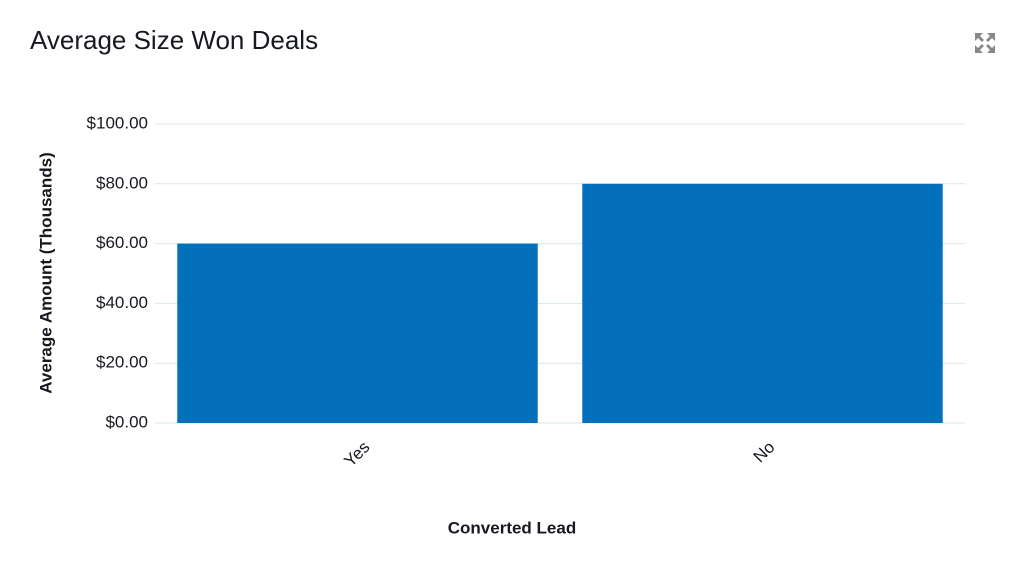 The image size is (1024, 586). Describe the element at coordinates (122, 242) in the screenshot. I see `y-tick-label: $60.00` at that location.